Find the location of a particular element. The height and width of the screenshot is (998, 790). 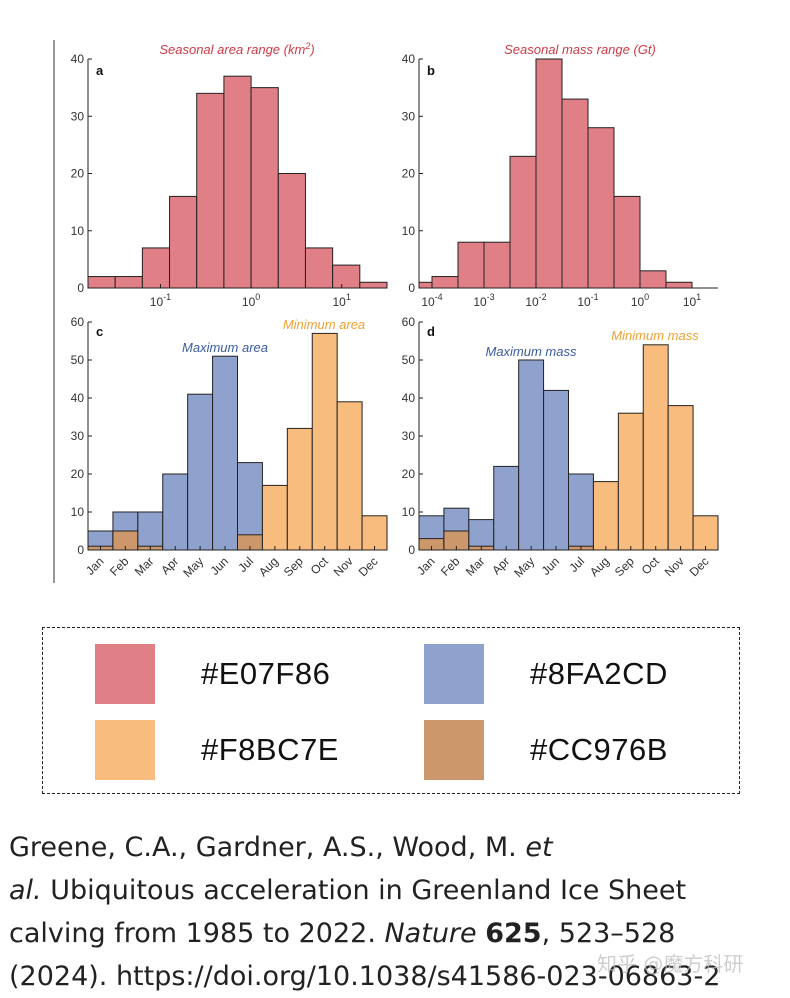

d-bar-Nov is located at coordinates (680, 478).